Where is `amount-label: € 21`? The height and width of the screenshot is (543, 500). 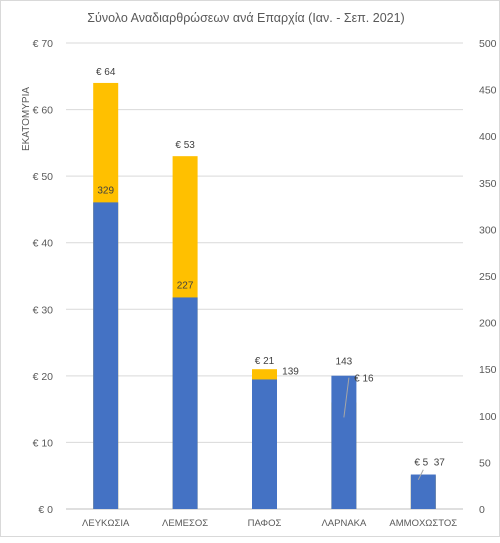 amount-label: € 21 is located at coordinates (265, 361).